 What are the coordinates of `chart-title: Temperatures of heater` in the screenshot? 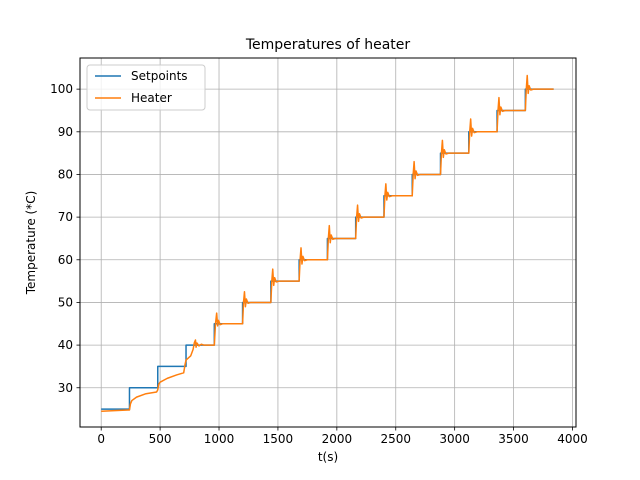 It's located at (328, 45).